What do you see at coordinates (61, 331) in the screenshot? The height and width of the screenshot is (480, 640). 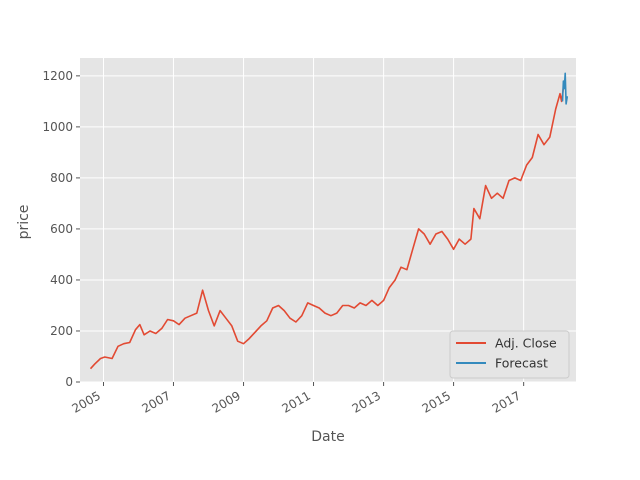 I see `y-tick-label: 200` at bounding box center [61, 331].